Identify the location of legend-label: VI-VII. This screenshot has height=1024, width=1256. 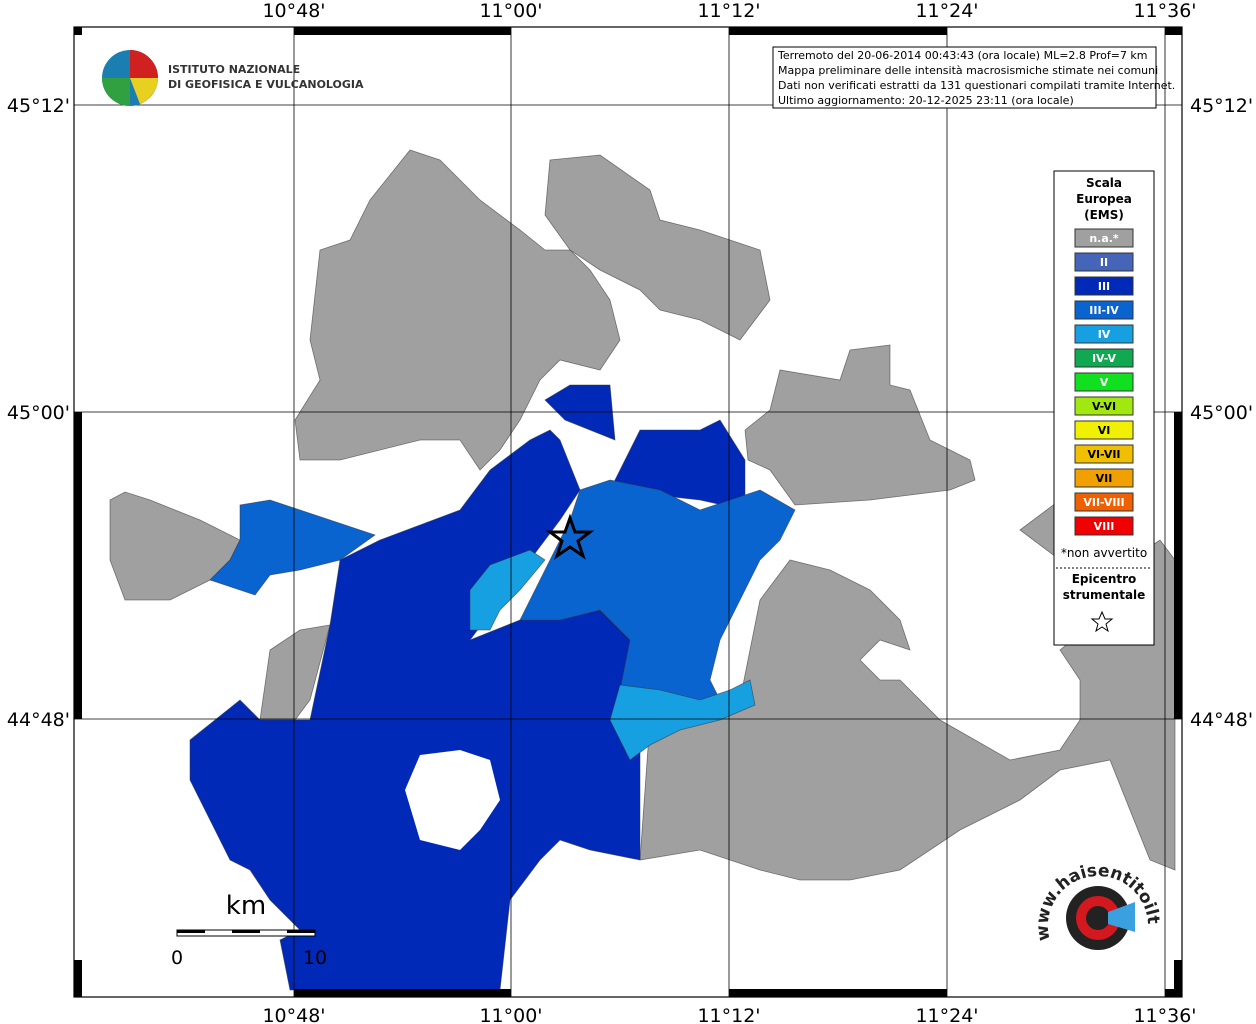
(1103, 454).